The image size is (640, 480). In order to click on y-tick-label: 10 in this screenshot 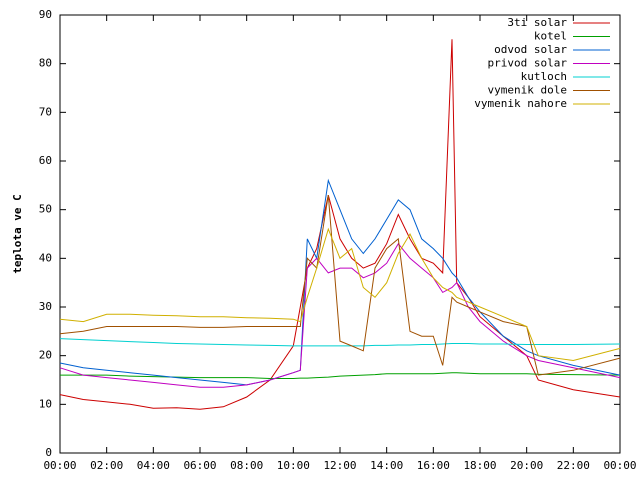, I will do `click(45, 403)`.